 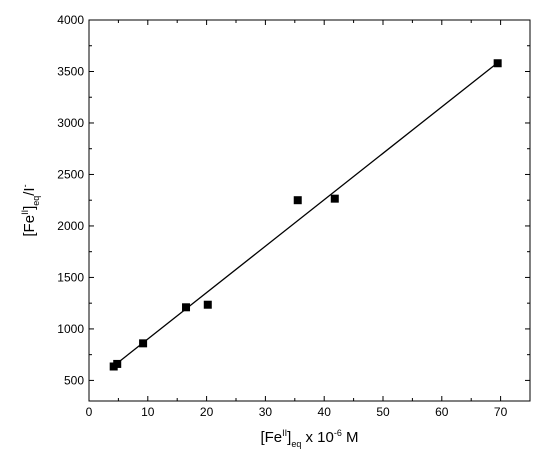 I want to click on x-tick-label: 10, so click(x=148, y=412).